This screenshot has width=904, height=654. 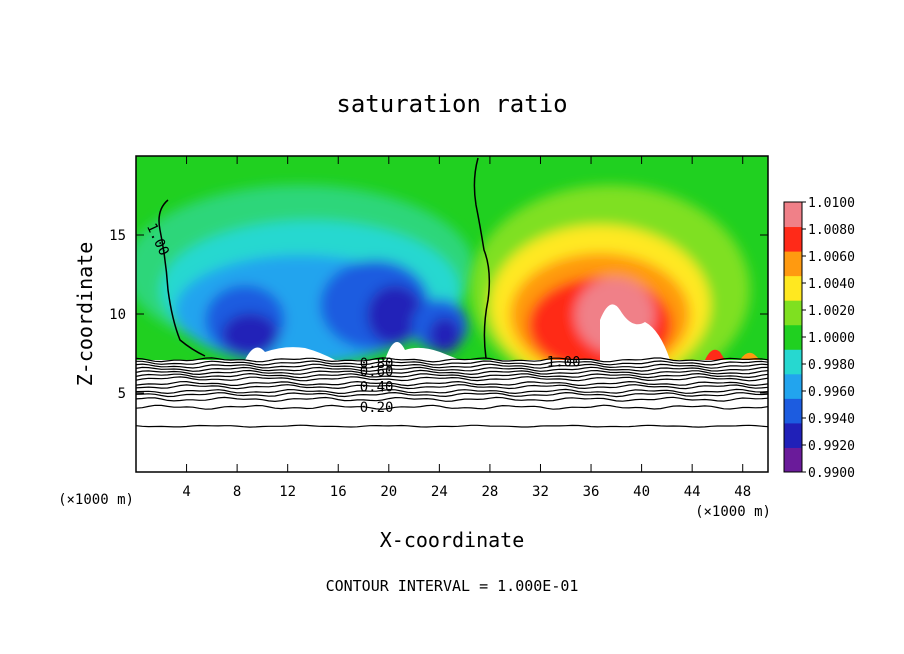 I want to click on x-tick-label: 24, so click(x=439, y=492).